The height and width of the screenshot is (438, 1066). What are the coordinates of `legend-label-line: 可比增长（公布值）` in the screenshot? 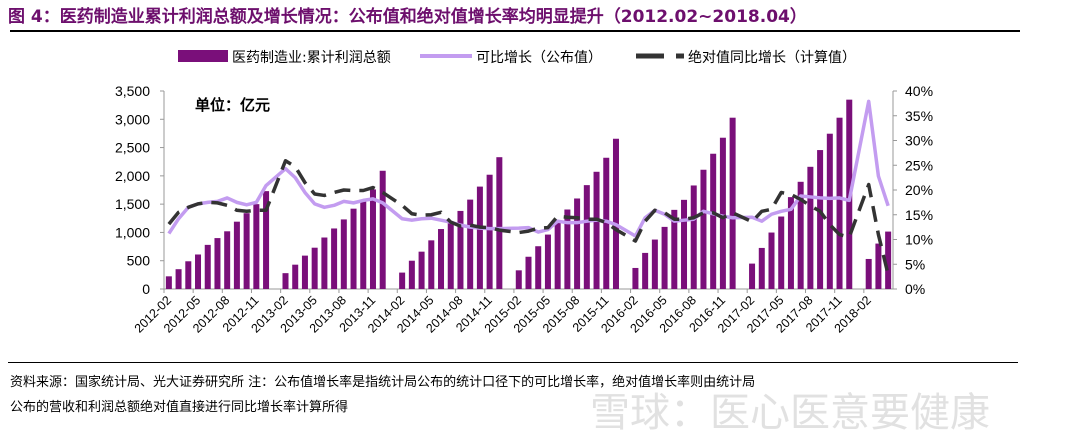 It's located at (539, 58).